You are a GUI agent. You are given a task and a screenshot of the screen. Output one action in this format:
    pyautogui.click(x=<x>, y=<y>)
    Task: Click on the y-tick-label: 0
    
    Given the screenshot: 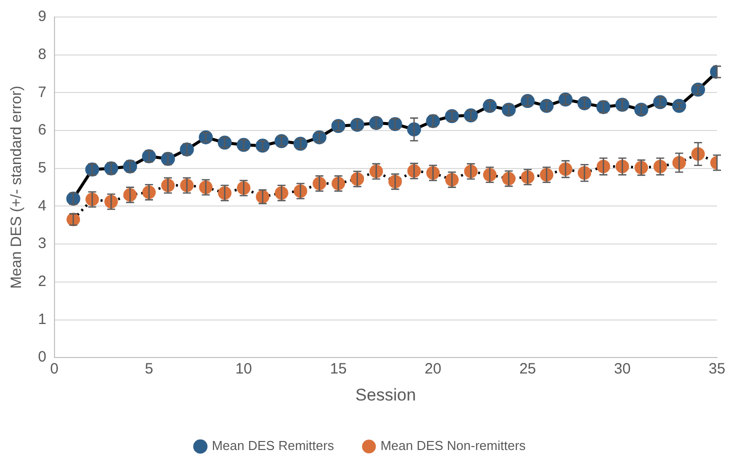 What is the action you would take?
    pyautogui.click(x=42, y=357)
    